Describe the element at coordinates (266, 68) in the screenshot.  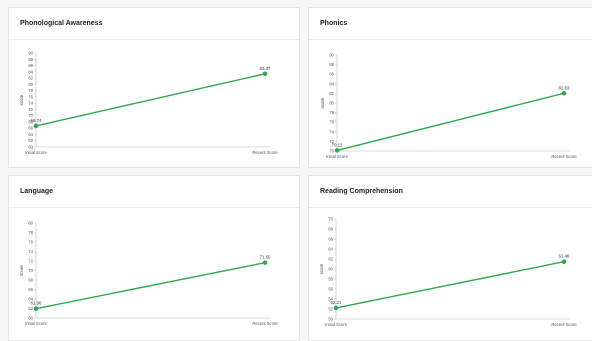
I see `data-label: 83.37` at that location.